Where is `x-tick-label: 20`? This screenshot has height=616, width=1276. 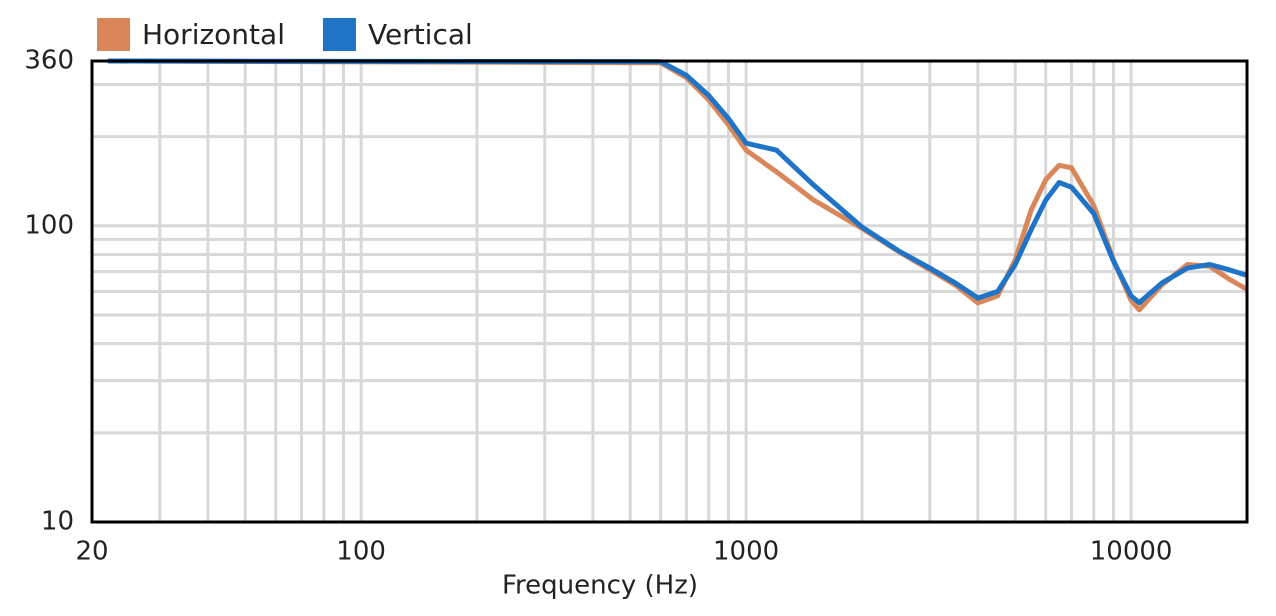 x-tick-label: 20 is located at coordinates (91, 552).